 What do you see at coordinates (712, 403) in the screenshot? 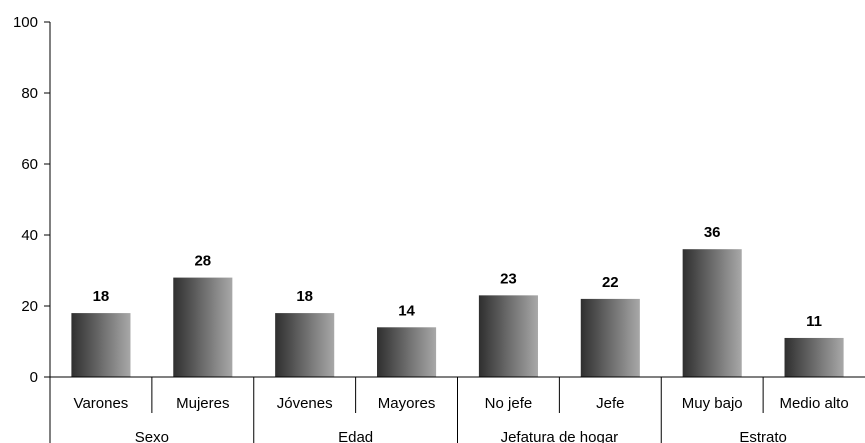
I see `category-label-6: Muy bajo` at bounding box center [712, 403].